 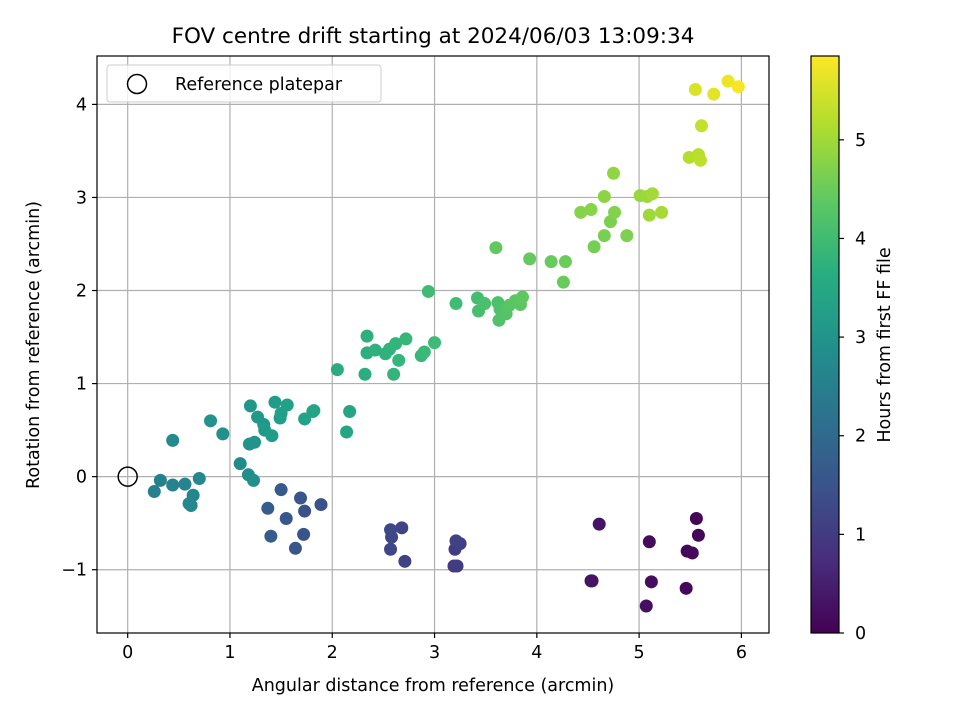 I want to click on x-tick-label: 1, so click(x=229, y=653).